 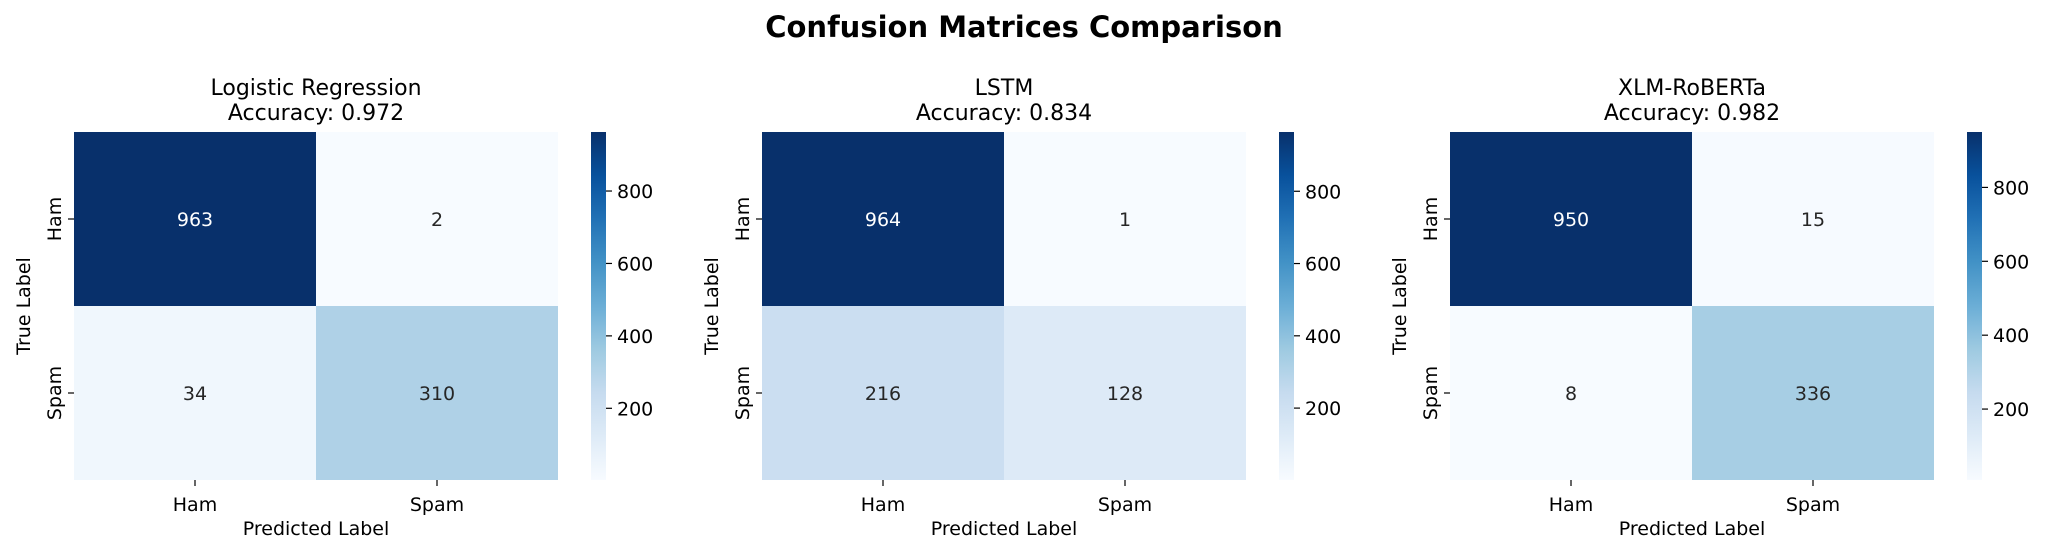 I want to click on cell-value-label: 950, so click(x=1571, y=220).